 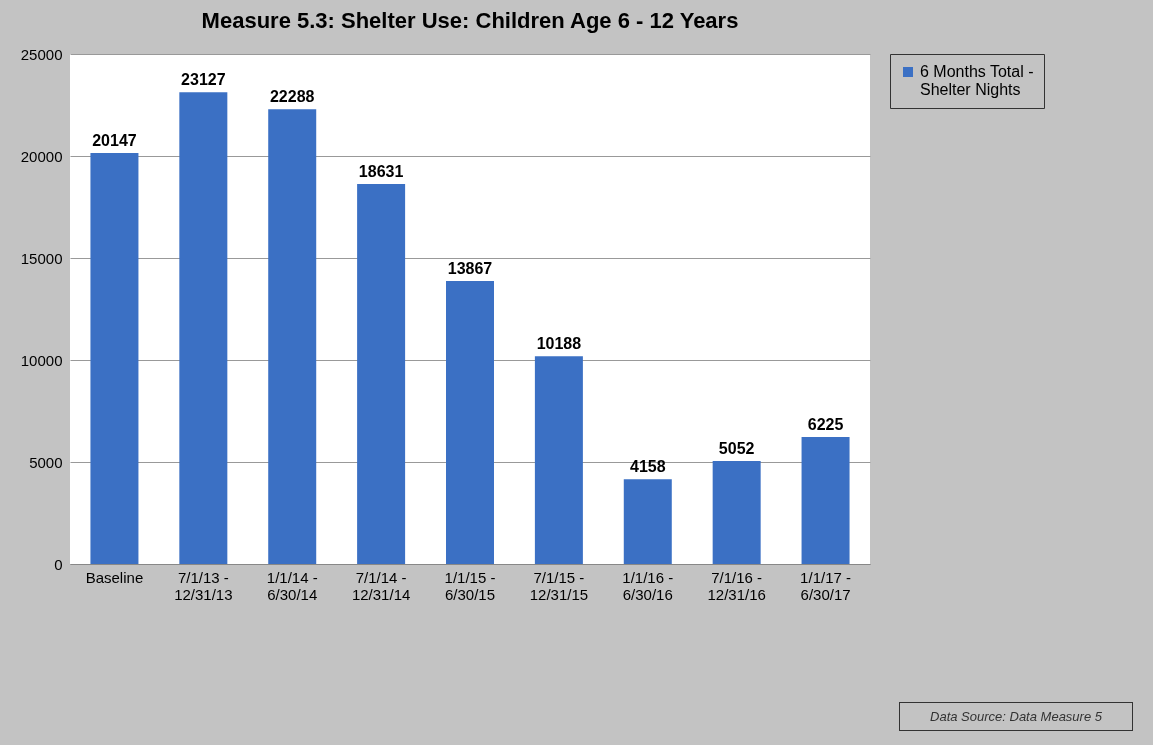 What do you see at coordinates (825, 425) in the screenshot?
I see `data-label: 6225` at bounding box center [825, 425].